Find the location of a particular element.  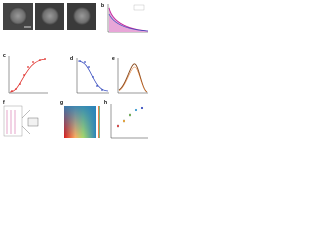

heatmap-g: g is located at coordinates (80, 119).